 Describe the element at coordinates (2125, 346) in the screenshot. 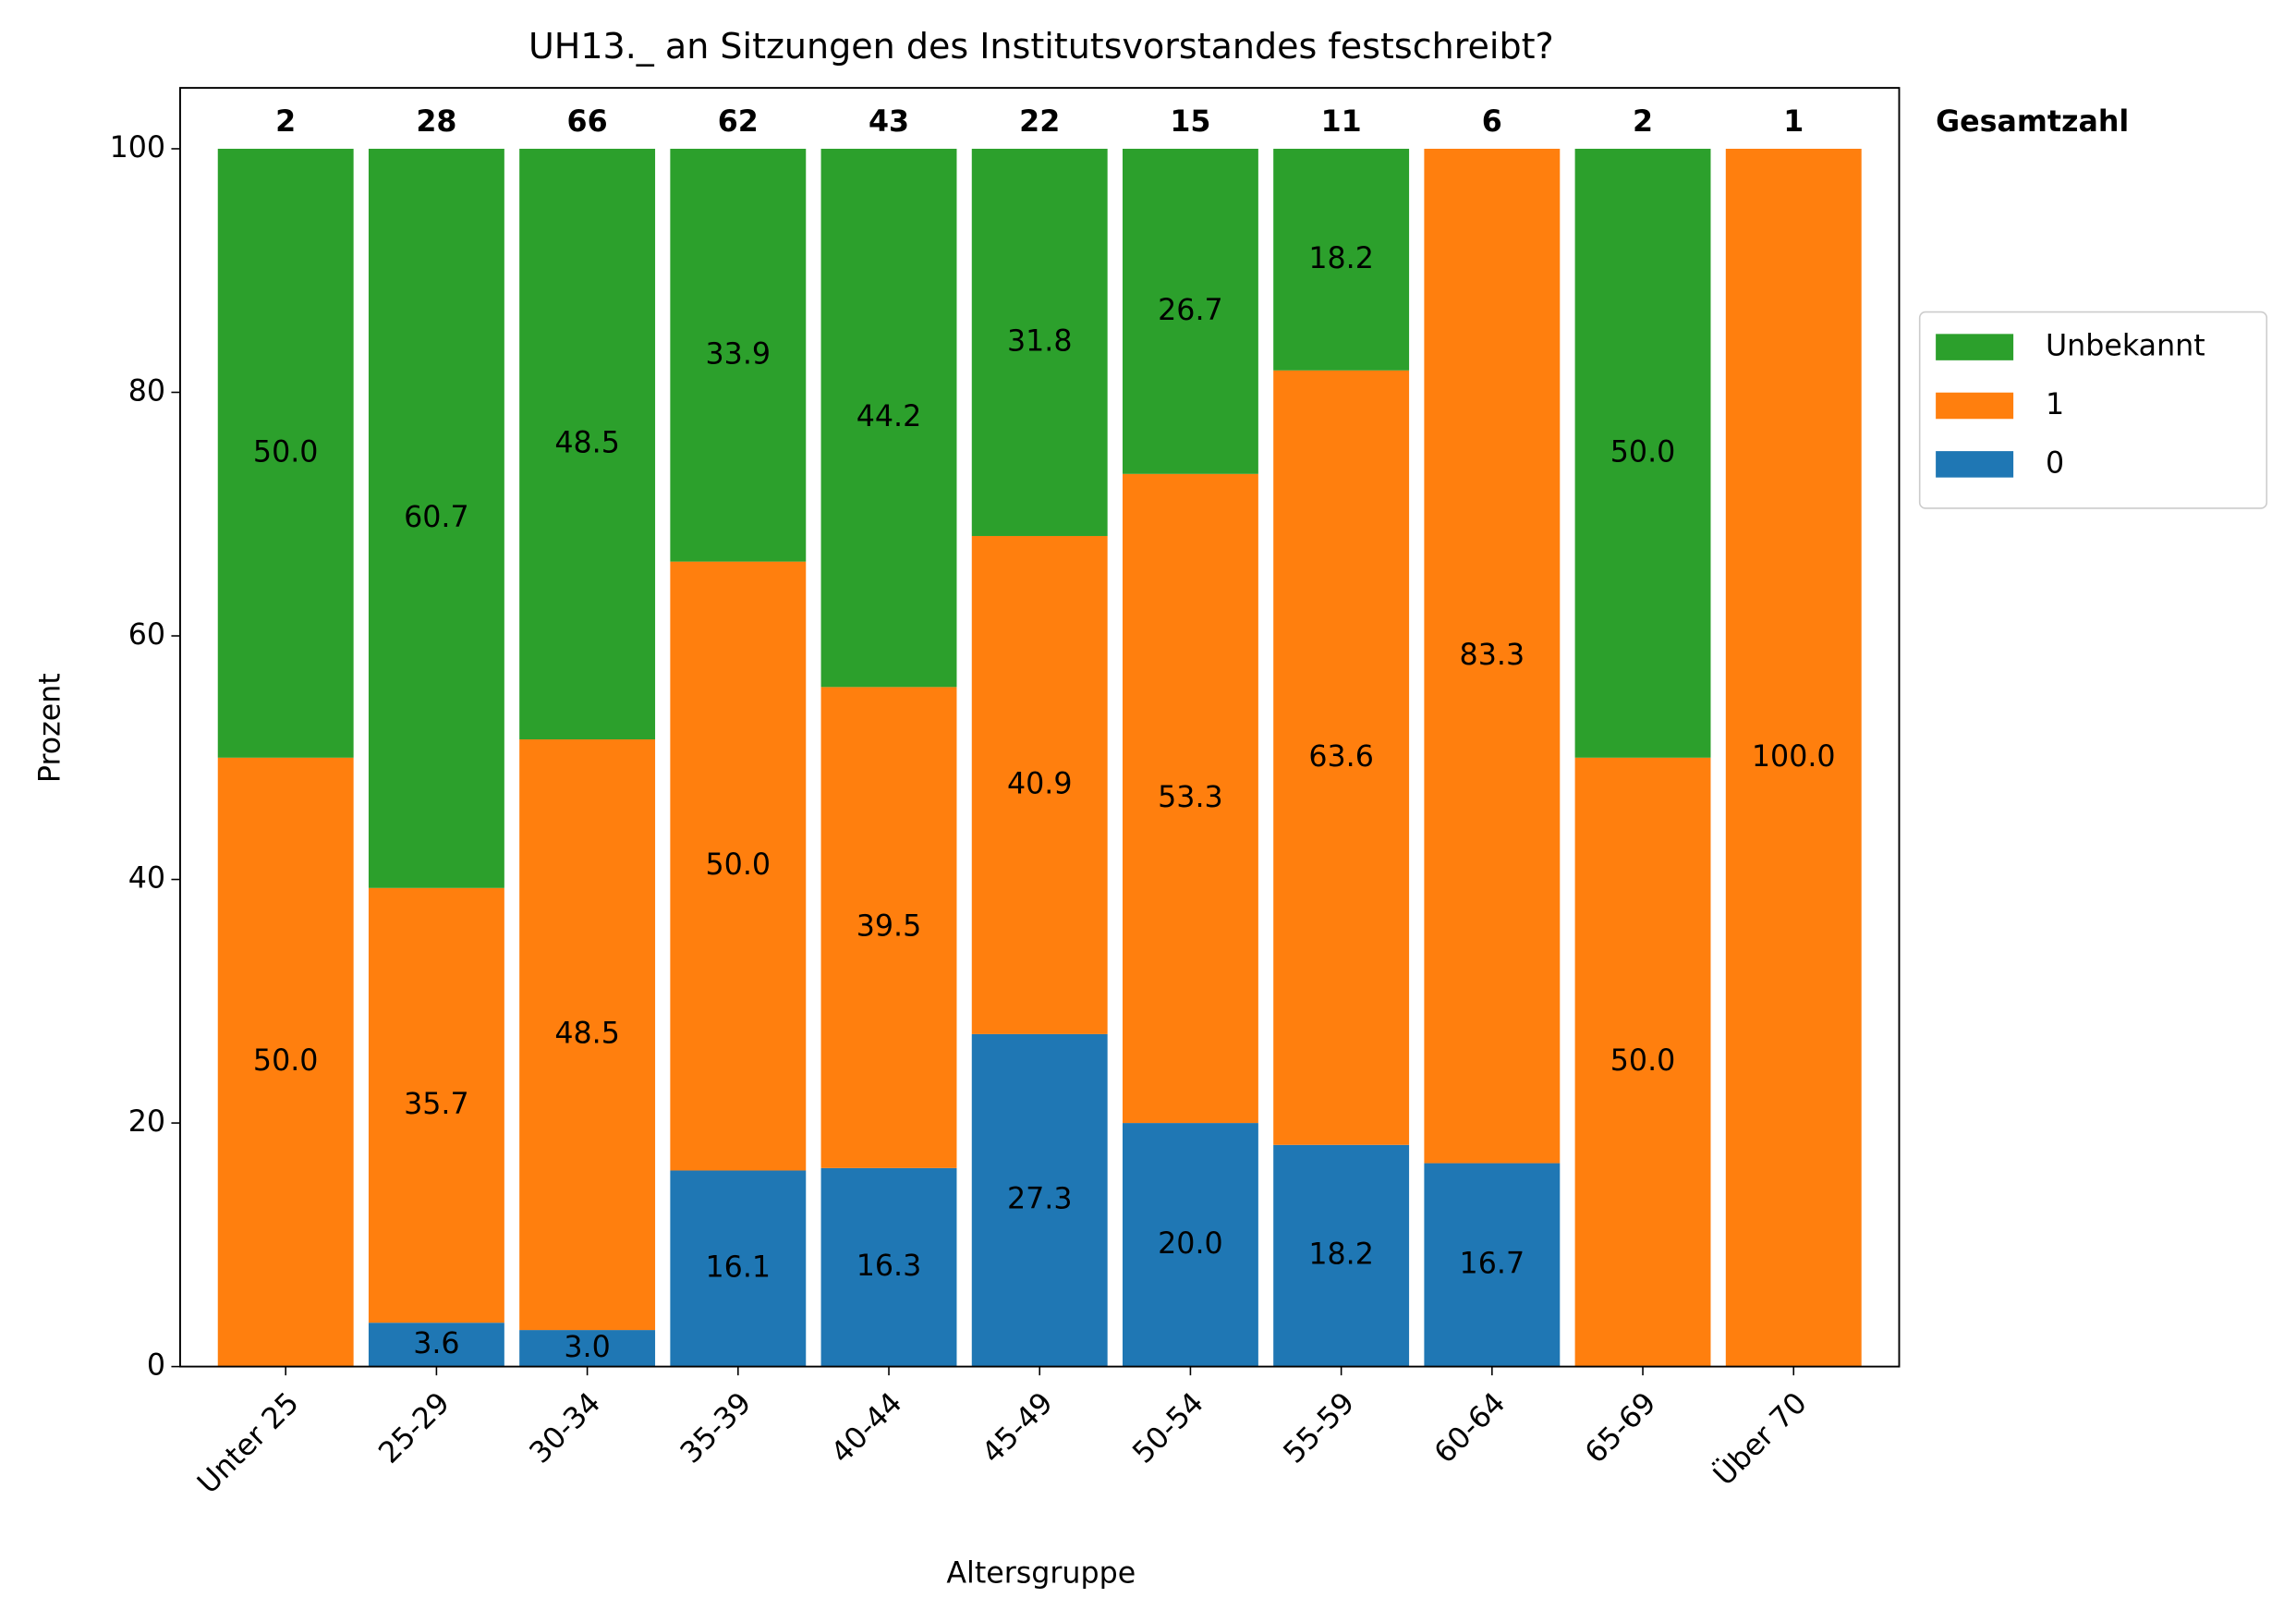

I see `legend-label: Unbekannt` at that location.